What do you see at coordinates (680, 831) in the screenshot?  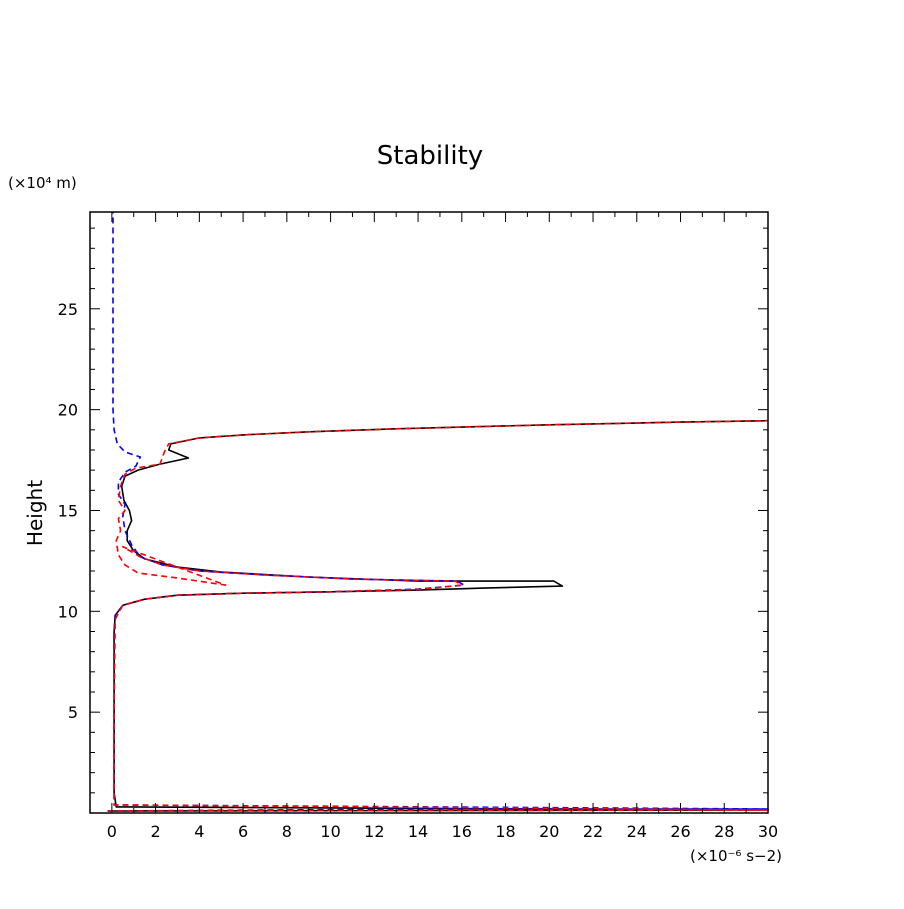 I see `x-tick-label: 26` at bounding box center [680, 831].